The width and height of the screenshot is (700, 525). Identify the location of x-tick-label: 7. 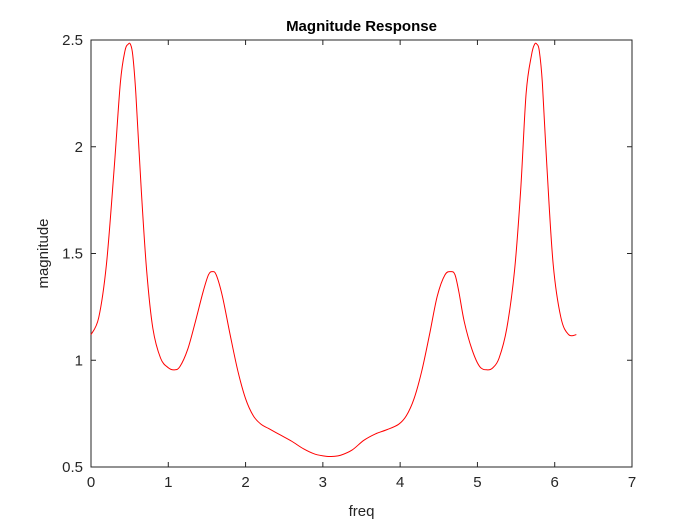
(632, 482).